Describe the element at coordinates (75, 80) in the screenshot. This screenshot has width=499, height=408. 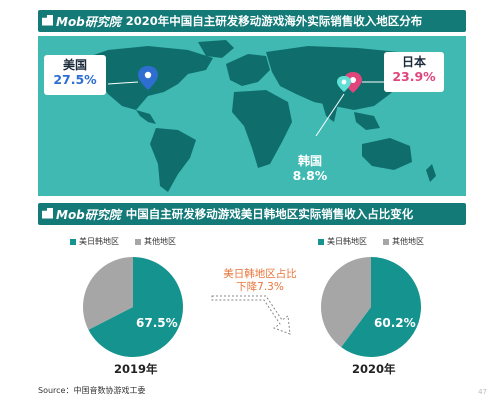
I see `region-value: 27.5%` at that location.